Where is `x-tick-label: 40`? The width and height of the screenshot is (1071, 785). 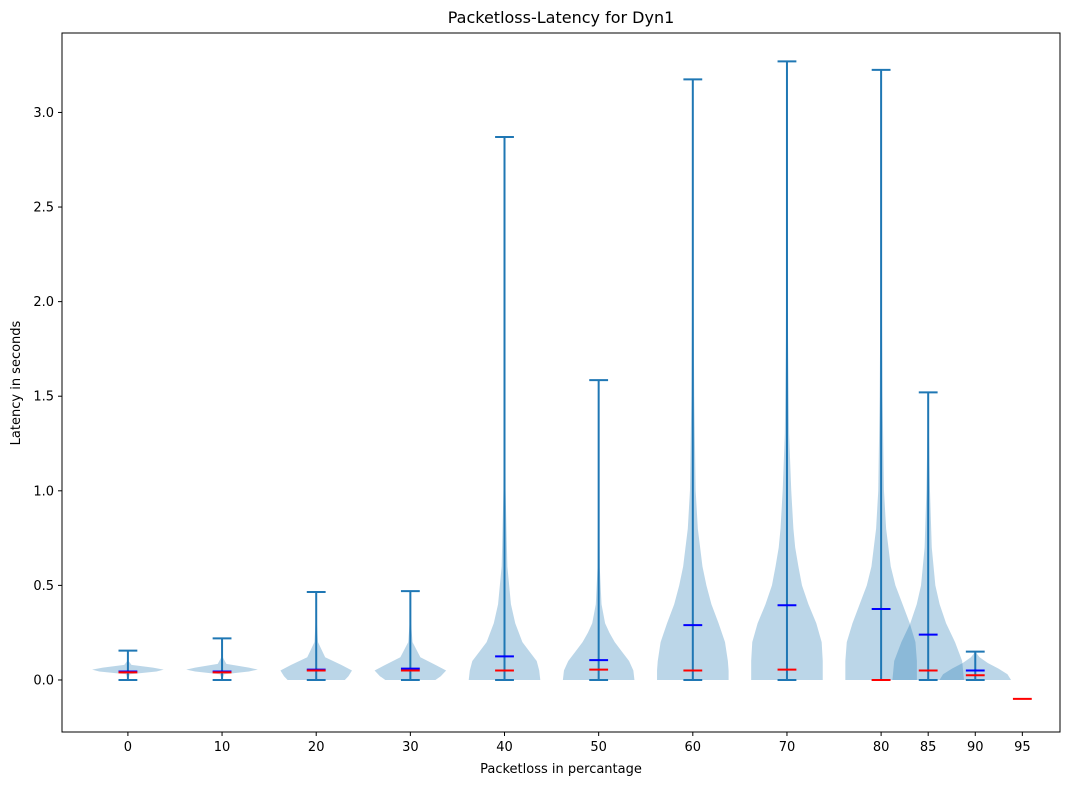 x-tick-label: 40 is located at coordinates (504, 747).